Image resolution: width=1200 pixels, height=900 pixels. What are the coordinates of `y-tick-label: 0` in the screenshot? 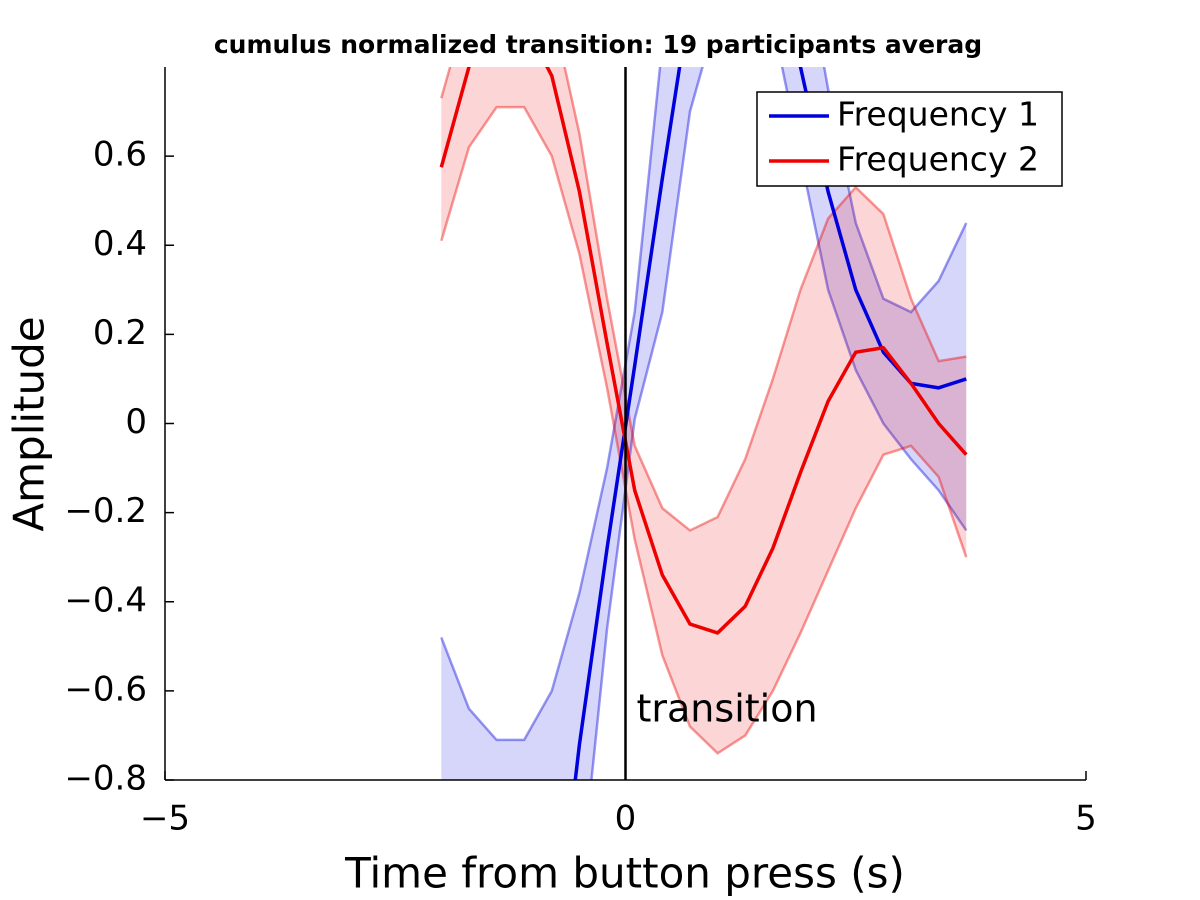 It's located at (136, 422).